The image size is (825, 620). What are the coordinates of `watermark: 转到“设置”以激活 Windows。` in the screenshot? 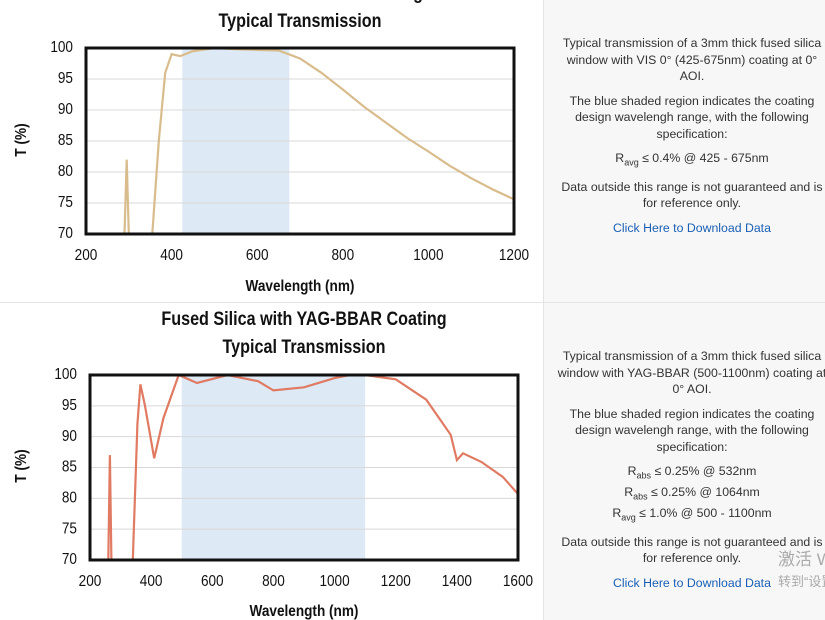 It's located at (801, 581).